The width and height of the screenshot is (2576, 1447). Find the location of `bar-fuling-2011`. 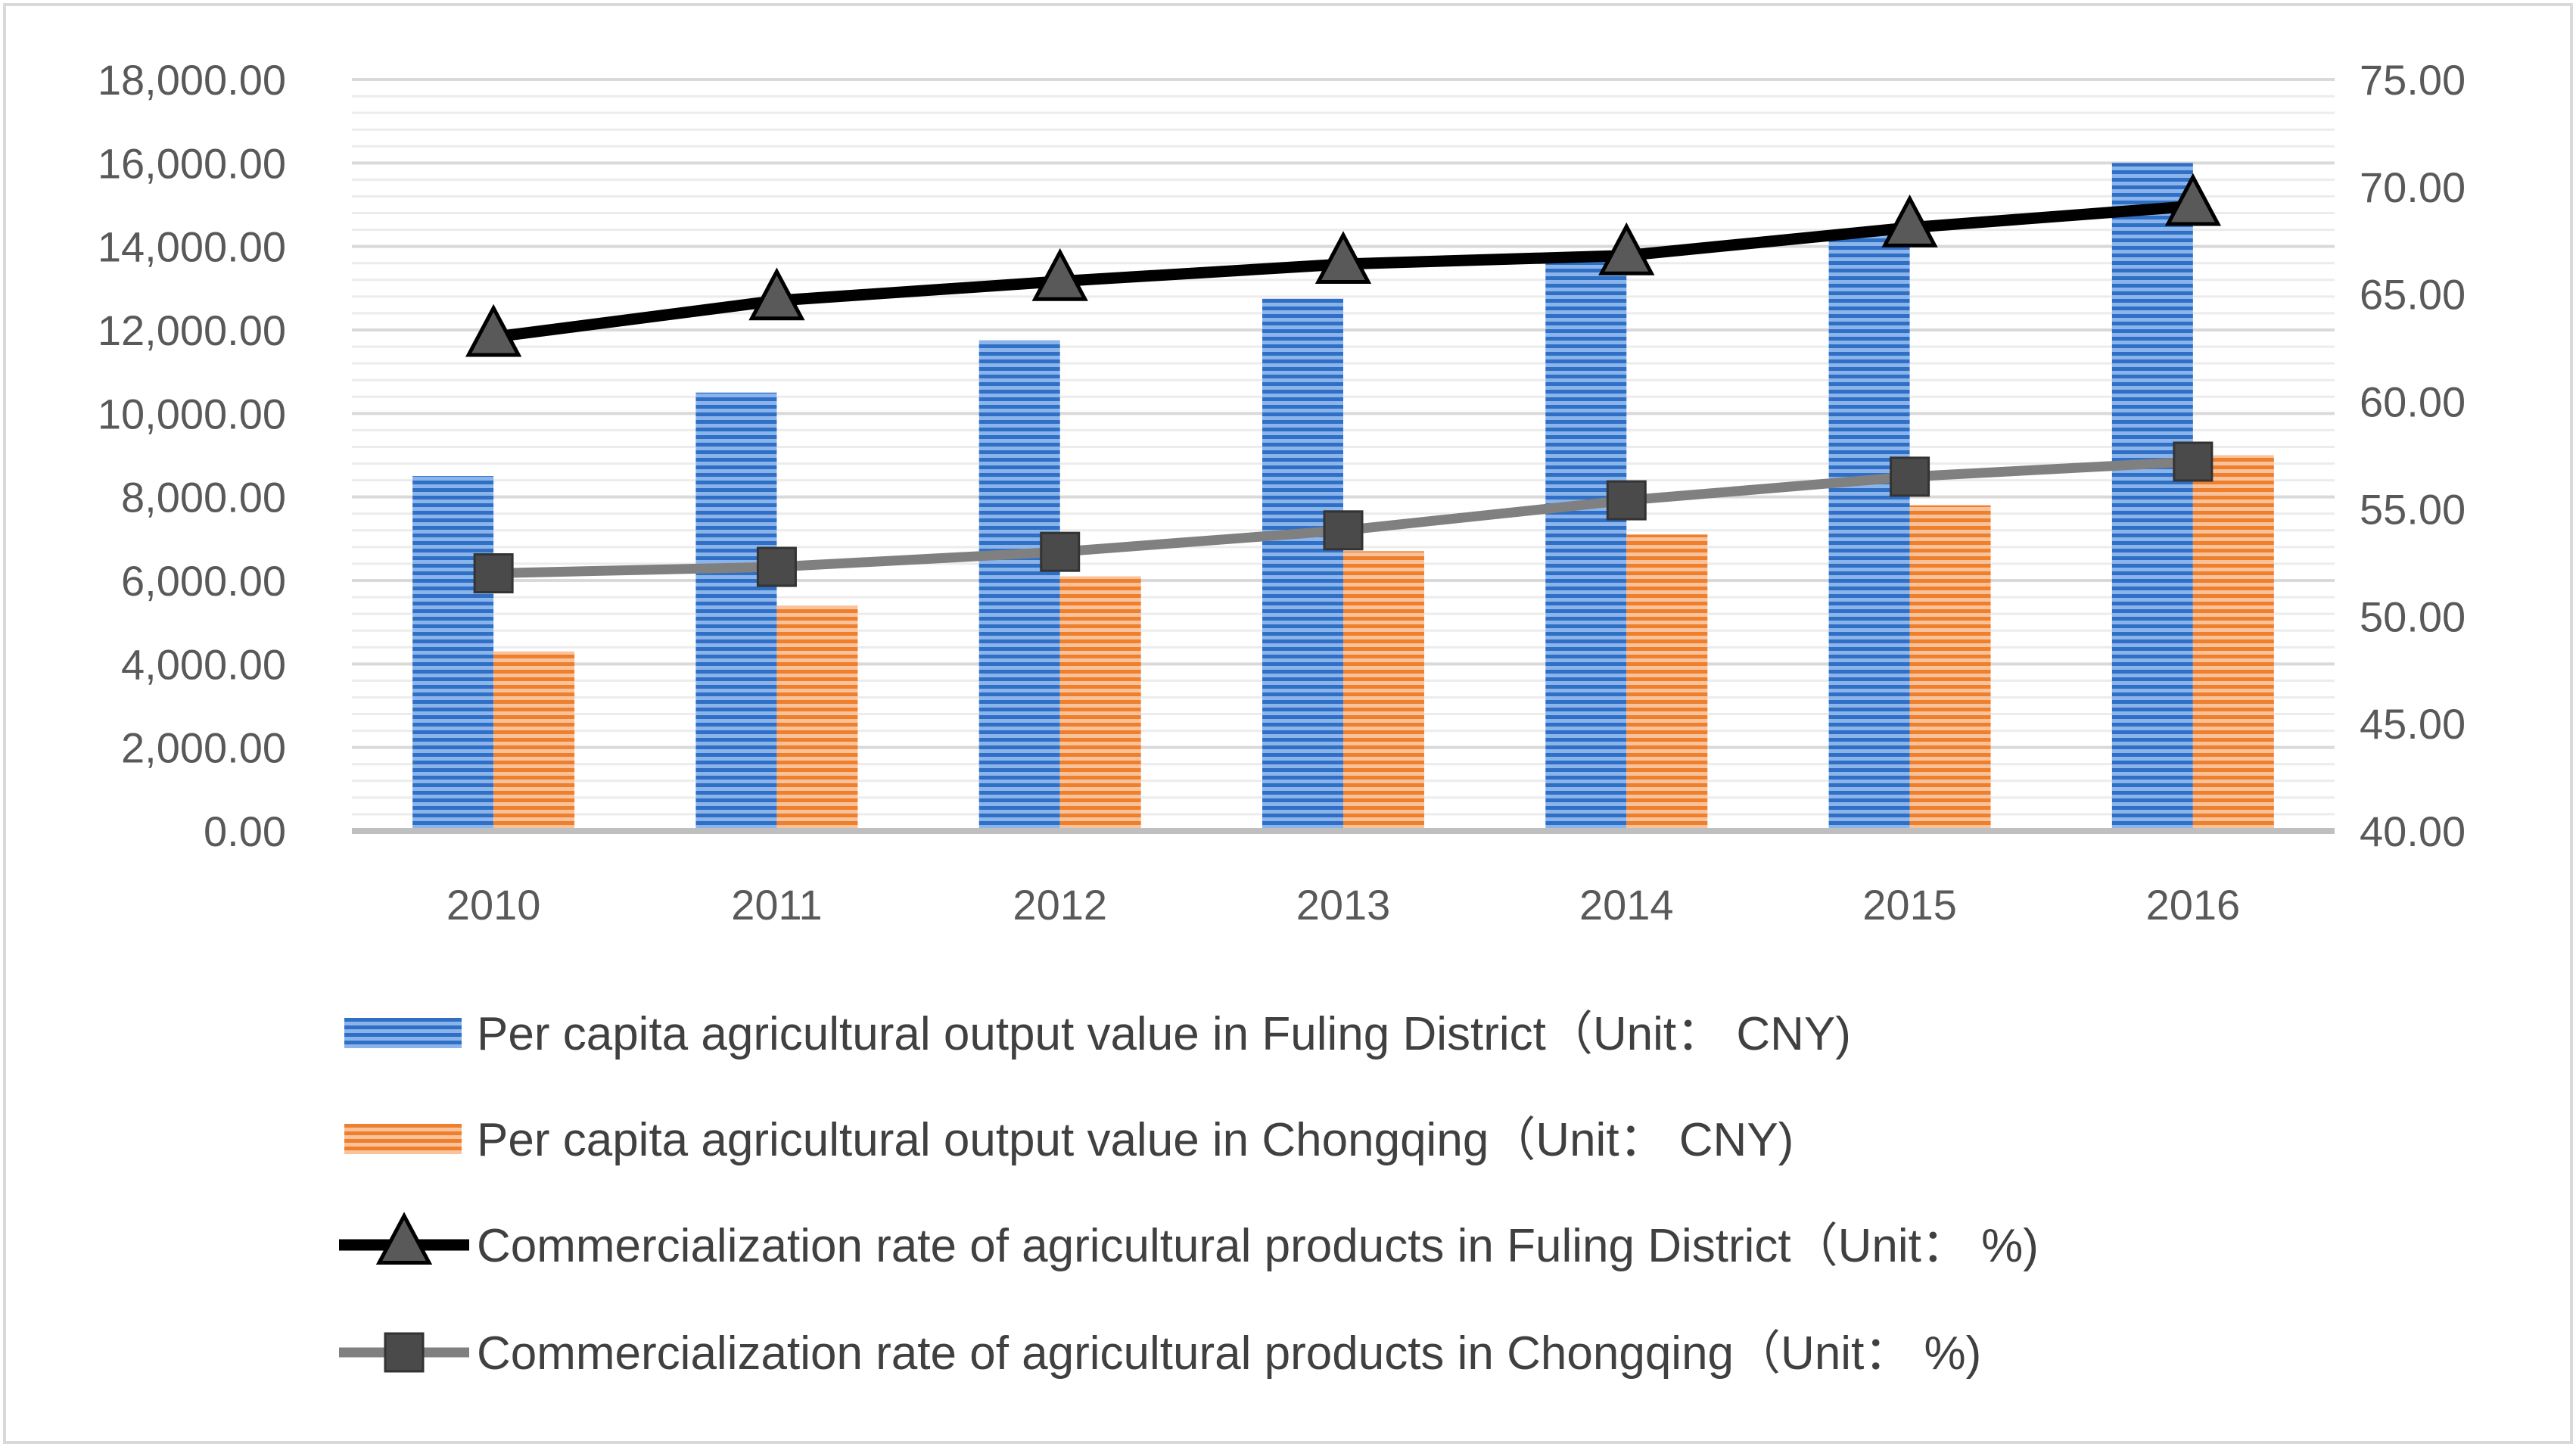

bar-fuling-2011 is located at coordinates (736, 611).